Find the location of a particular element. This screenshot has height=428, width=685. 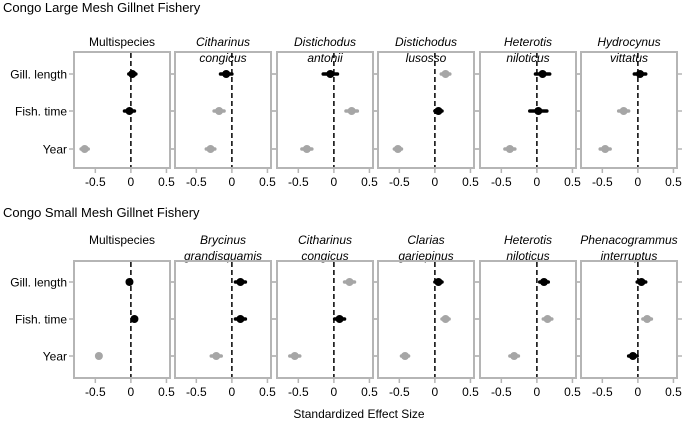

panel-name-line2: gariepinus is located at coordinates (425, 256).